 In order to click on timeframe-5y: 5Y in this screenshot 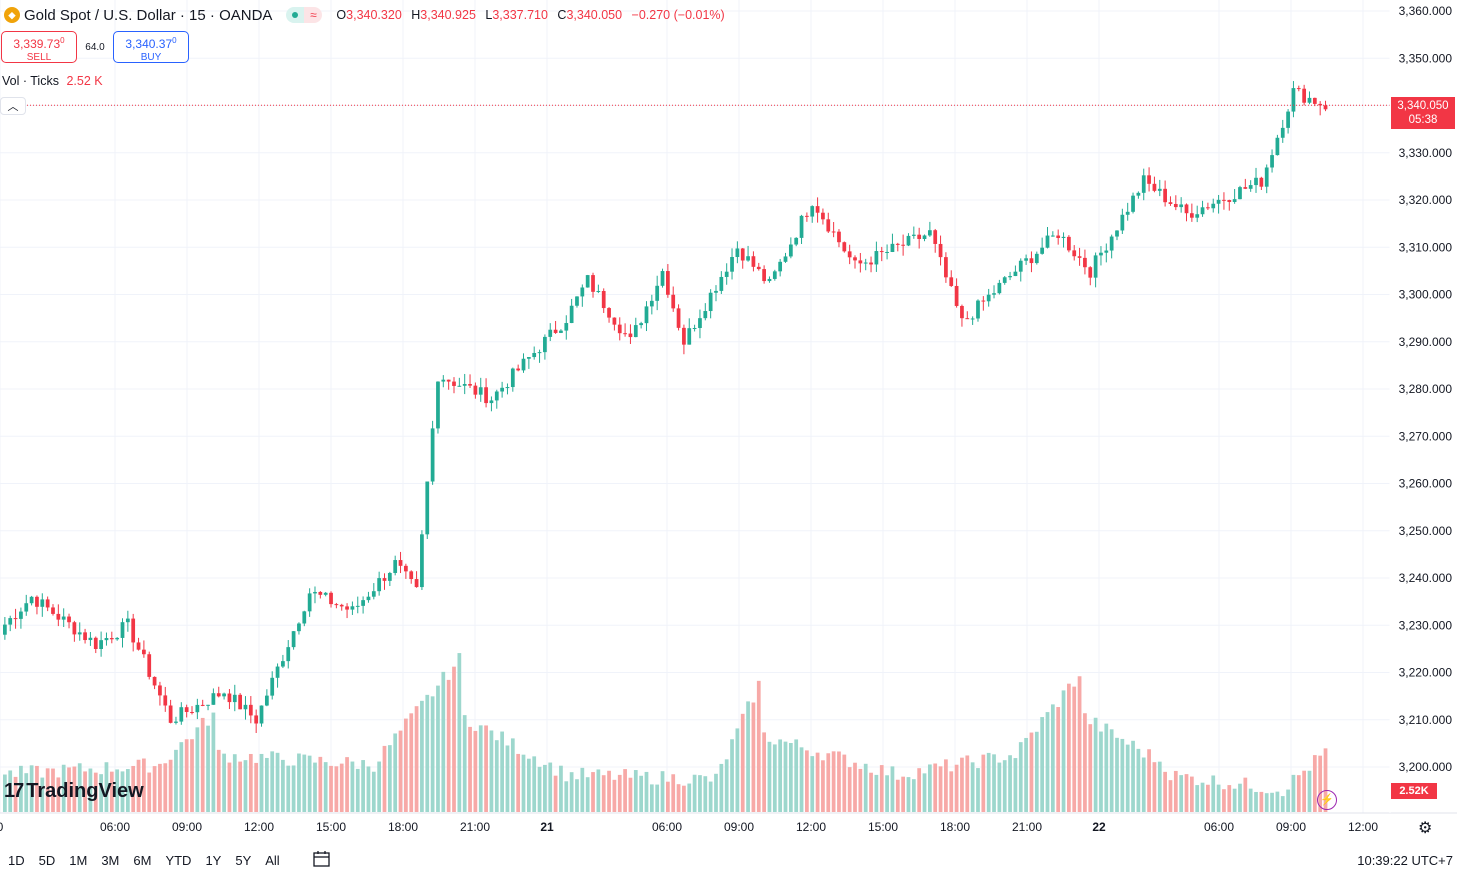, I will do `click(243, 860)`.